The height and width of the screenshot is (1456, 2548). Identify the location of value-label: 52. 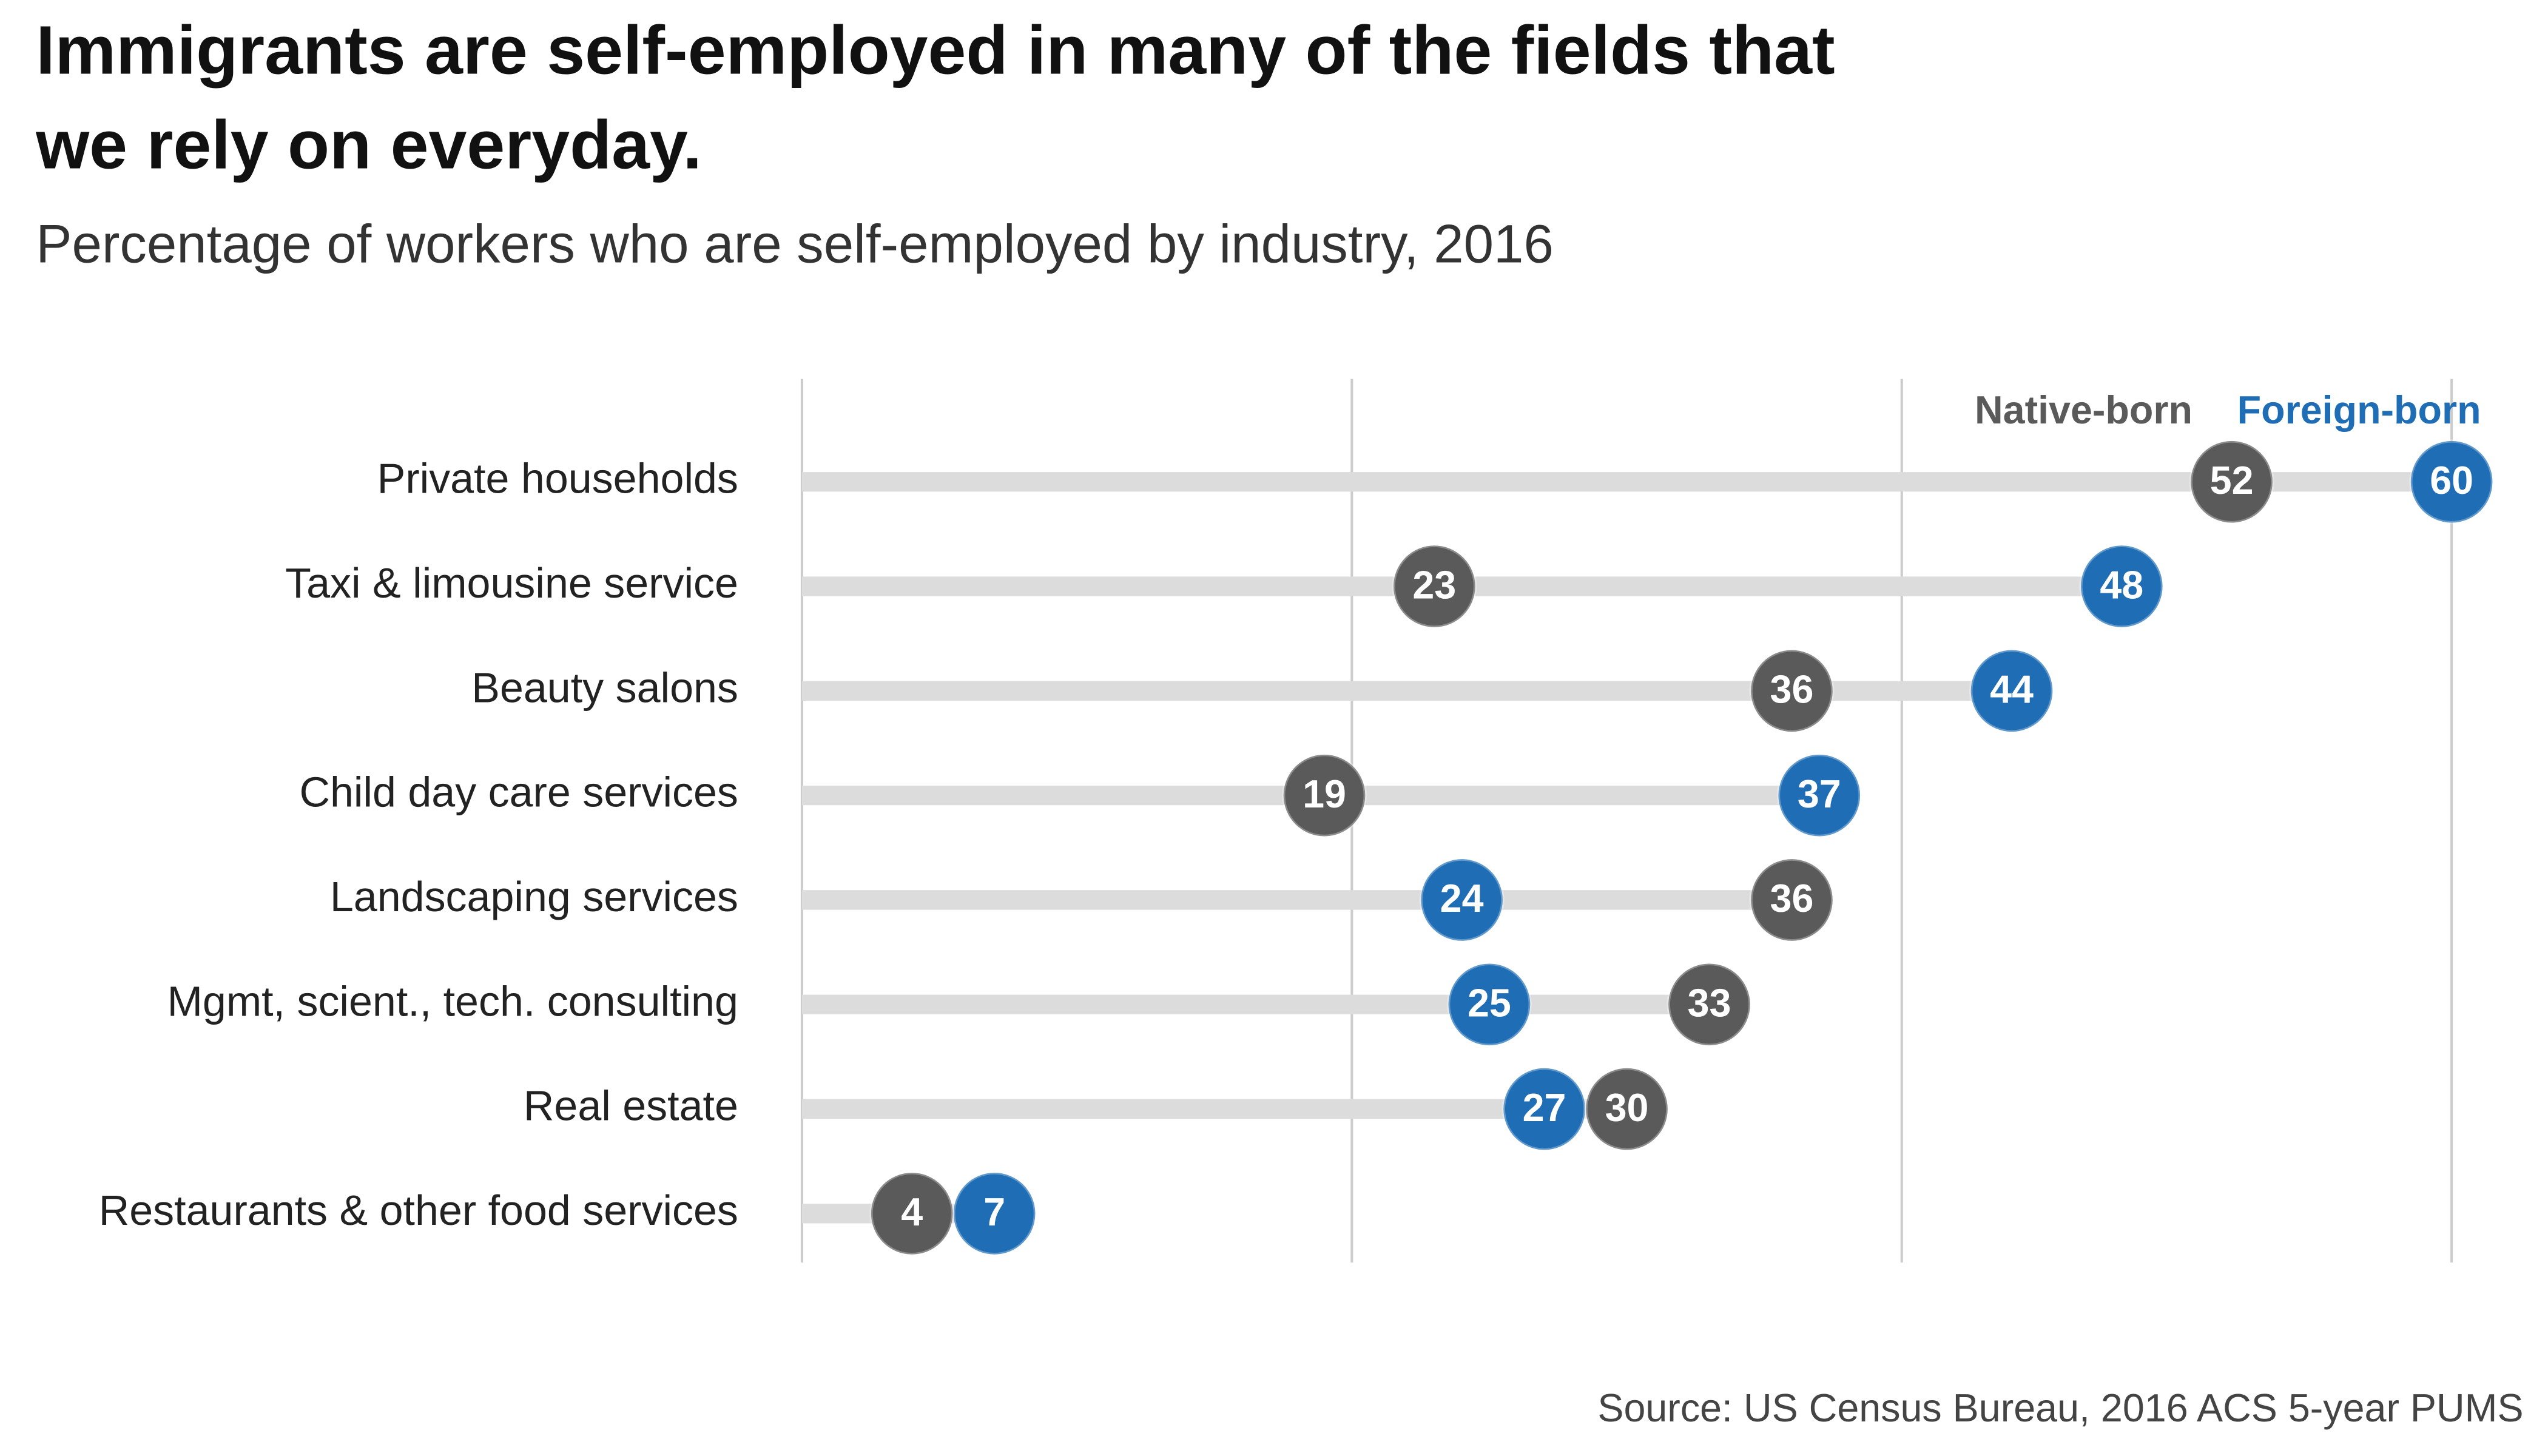
(2232, 480).